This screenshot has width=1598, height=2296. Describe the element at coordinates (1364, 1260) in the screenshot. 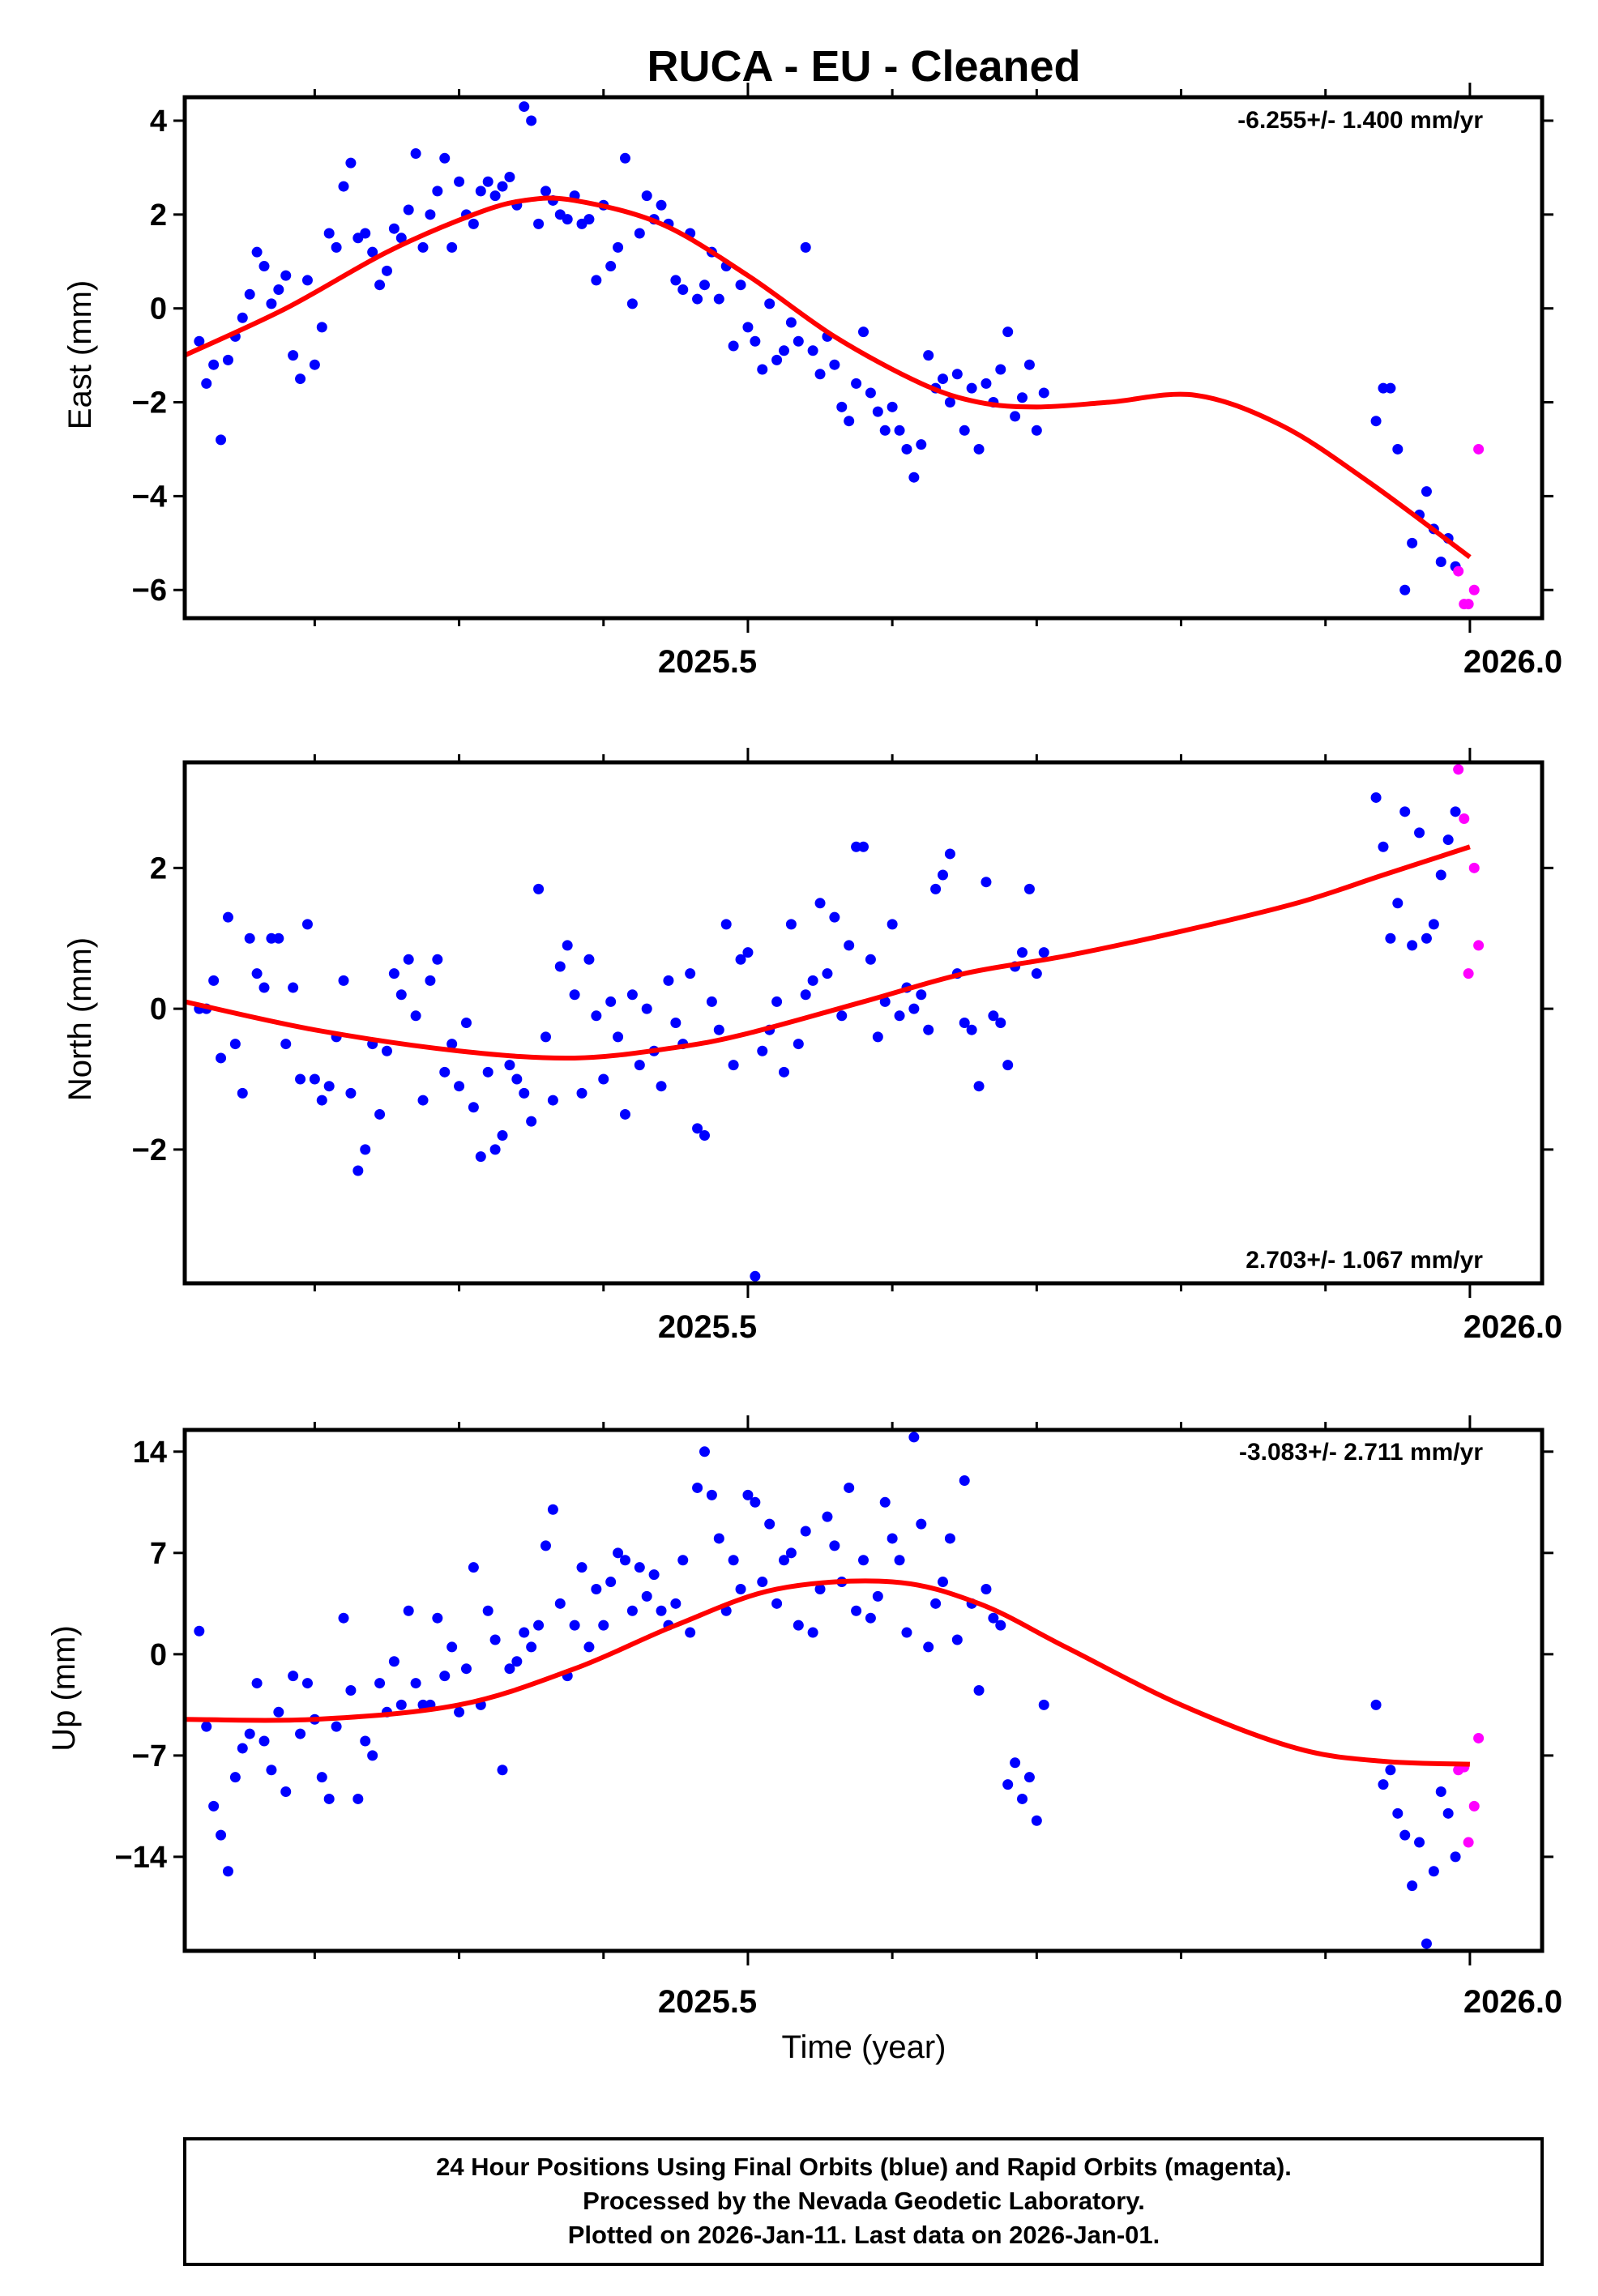

I see `rate-label-north: 2.703+/- 1.067 mm/yr` at that location.